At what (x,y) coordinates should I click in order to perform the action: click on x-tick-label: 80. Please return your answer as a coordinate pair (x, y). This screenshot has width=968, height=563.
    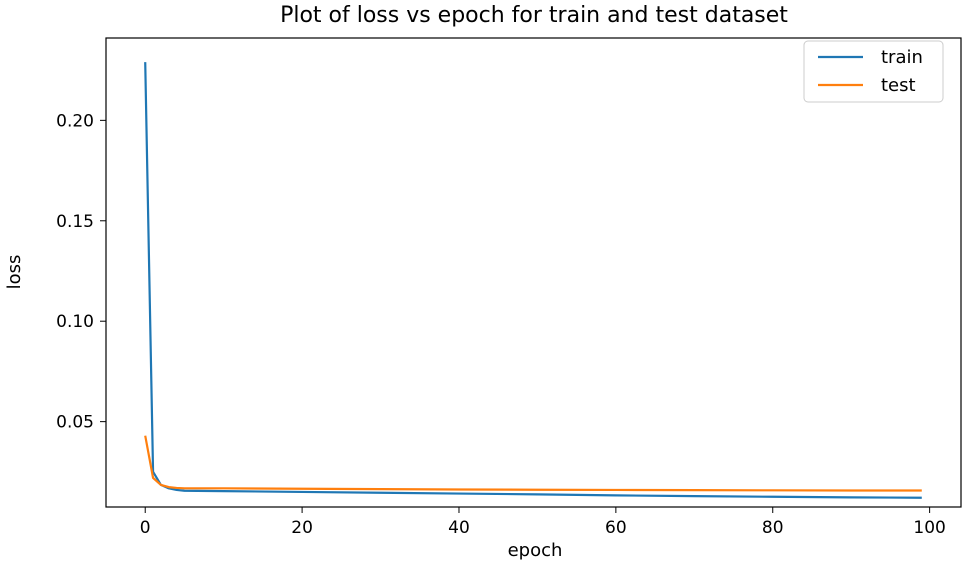
    Looking at the image, I should click on (773, 528).